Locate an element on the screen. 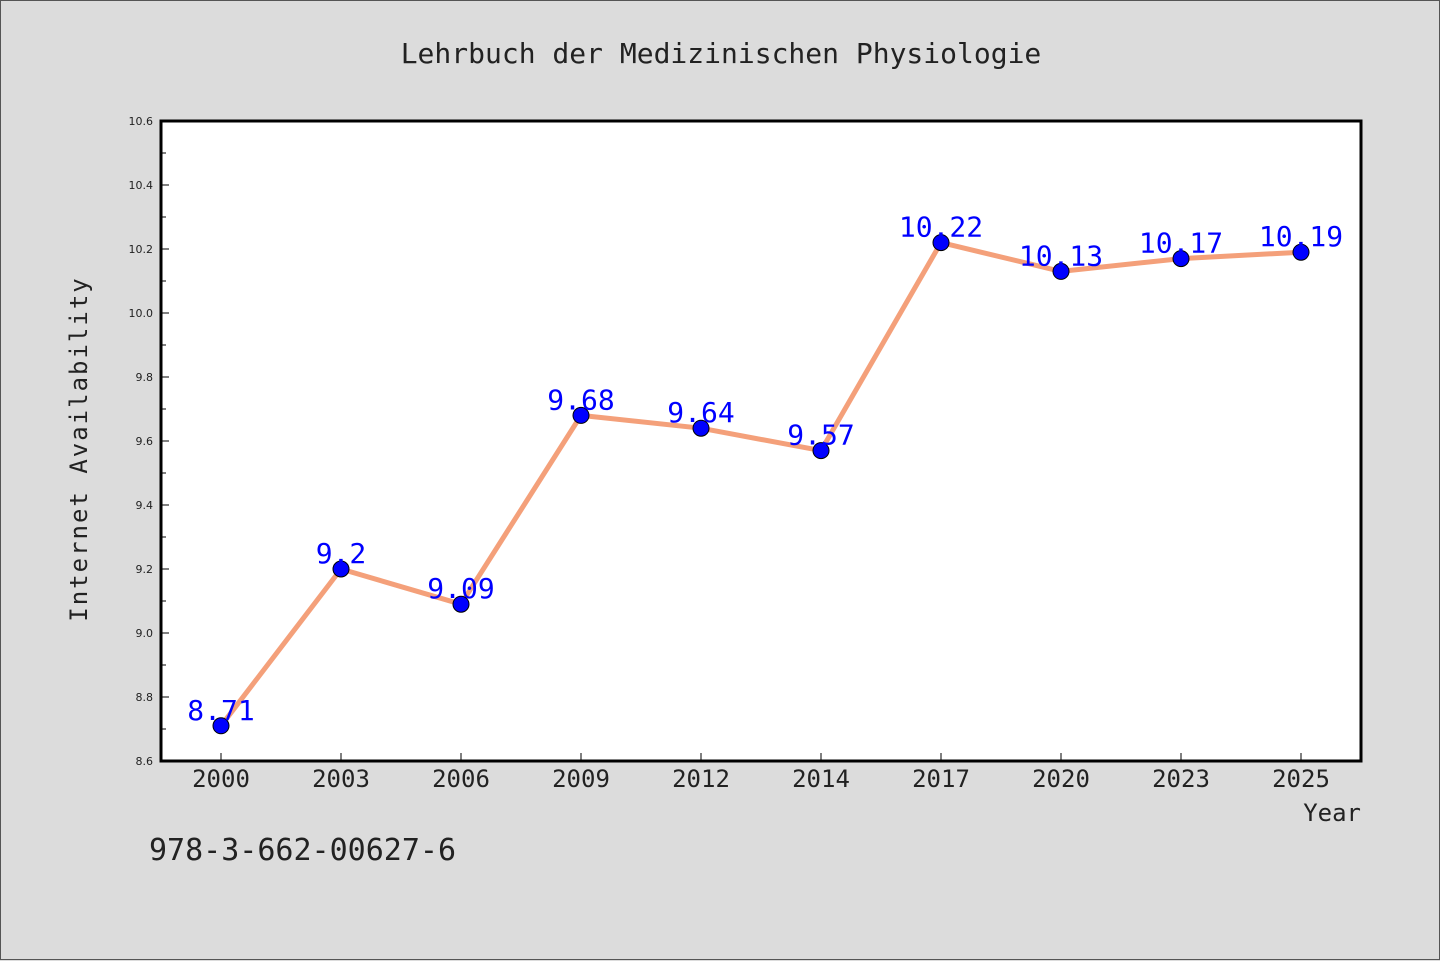 The image size is (1440, 961). x-tick-label: 2025 is located at coordinates (1301, 779).